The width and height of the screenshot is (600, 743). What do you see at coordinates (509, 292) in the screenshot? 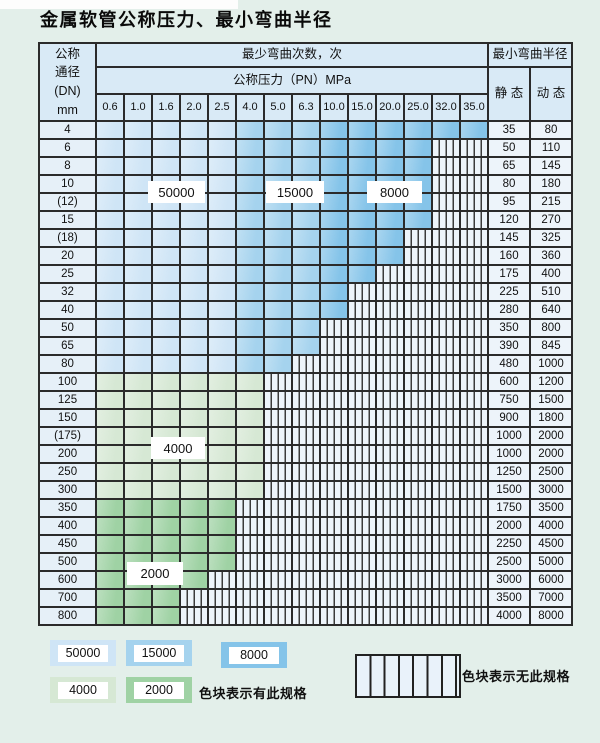
I see `static-value-cell: 225` at bounding box center [509, 292].